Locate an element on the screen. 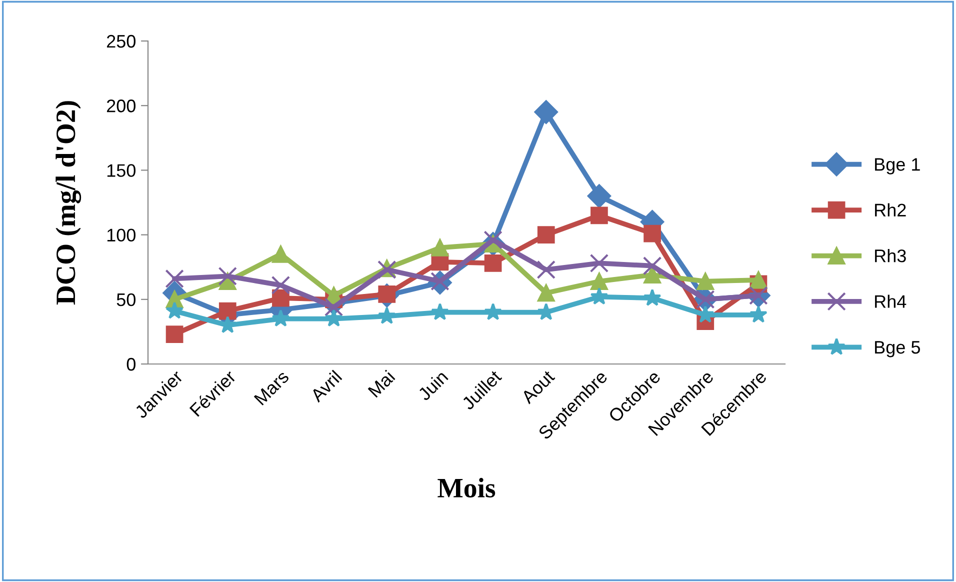 The height and width of the screenshot is (582, 956). legend-label: Rh3 is located at coordinates (890, 255).